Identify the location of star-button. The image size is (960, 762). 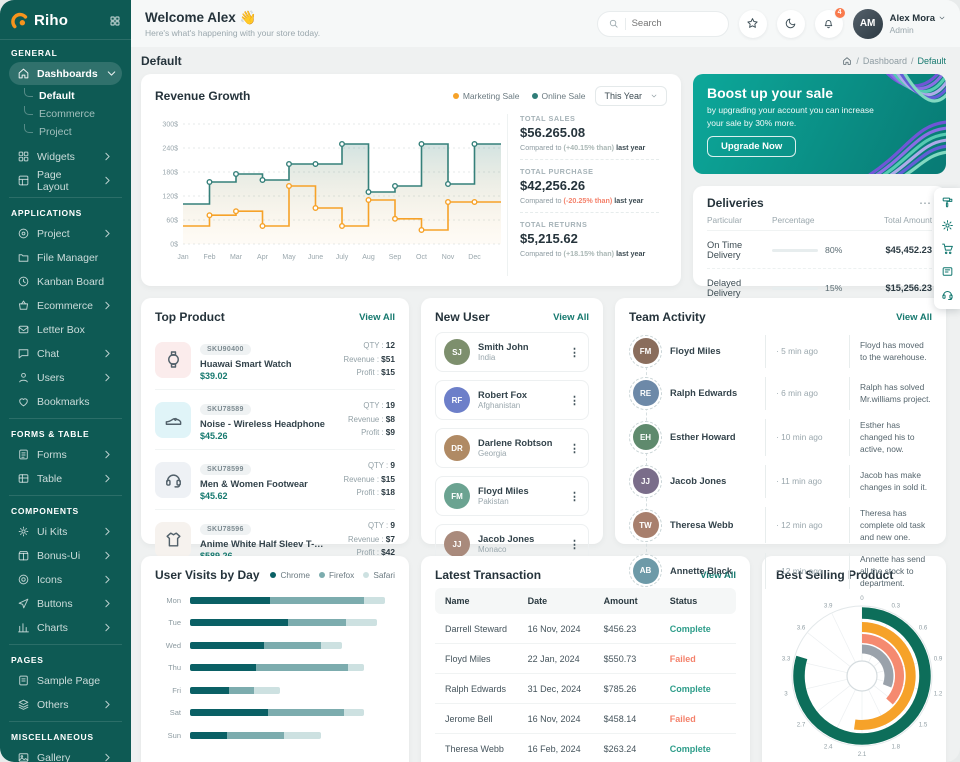
(752, 23).